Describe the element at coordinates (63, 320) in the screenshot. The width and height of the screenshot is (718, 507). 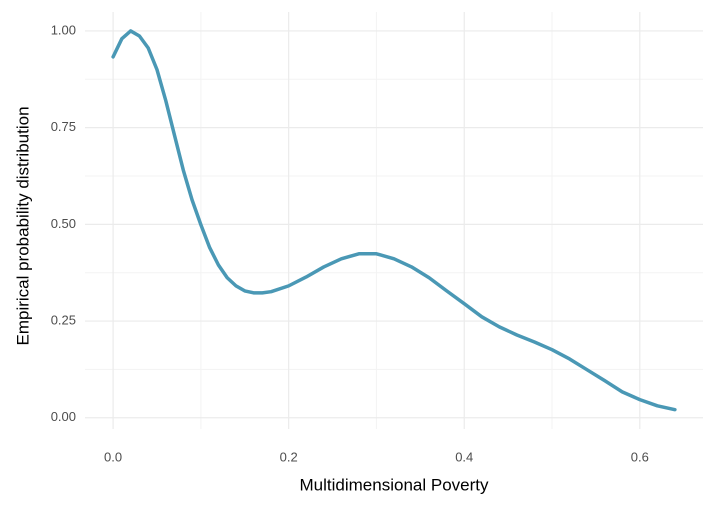
I see `y-tick-label: 0.25` at that location.